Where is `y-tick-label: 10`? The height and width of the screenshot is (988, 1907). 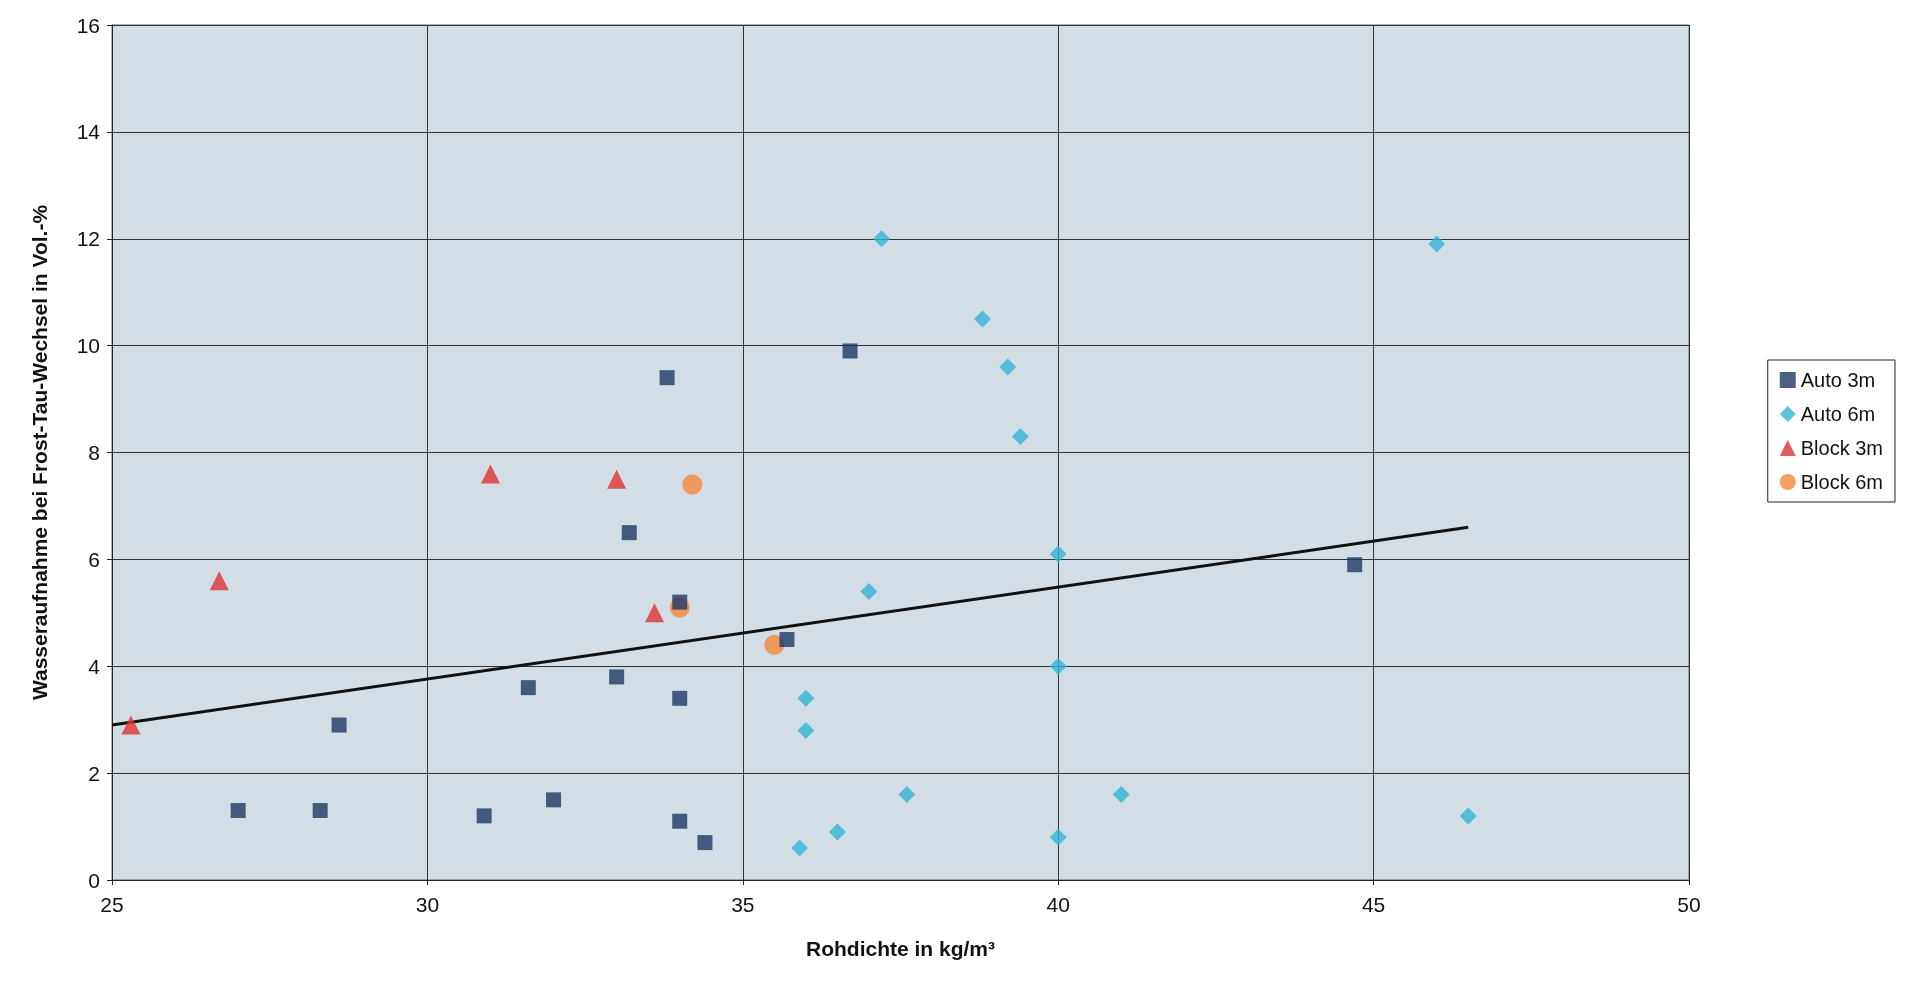
y-tick-label: 10 is located at coordinates (88, 346).